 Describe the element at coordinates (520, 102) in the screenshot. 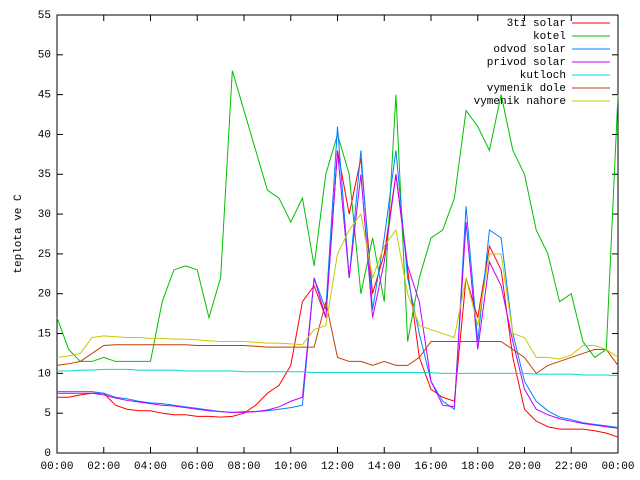

I see `legend-label: vymenik nahore` at that location.